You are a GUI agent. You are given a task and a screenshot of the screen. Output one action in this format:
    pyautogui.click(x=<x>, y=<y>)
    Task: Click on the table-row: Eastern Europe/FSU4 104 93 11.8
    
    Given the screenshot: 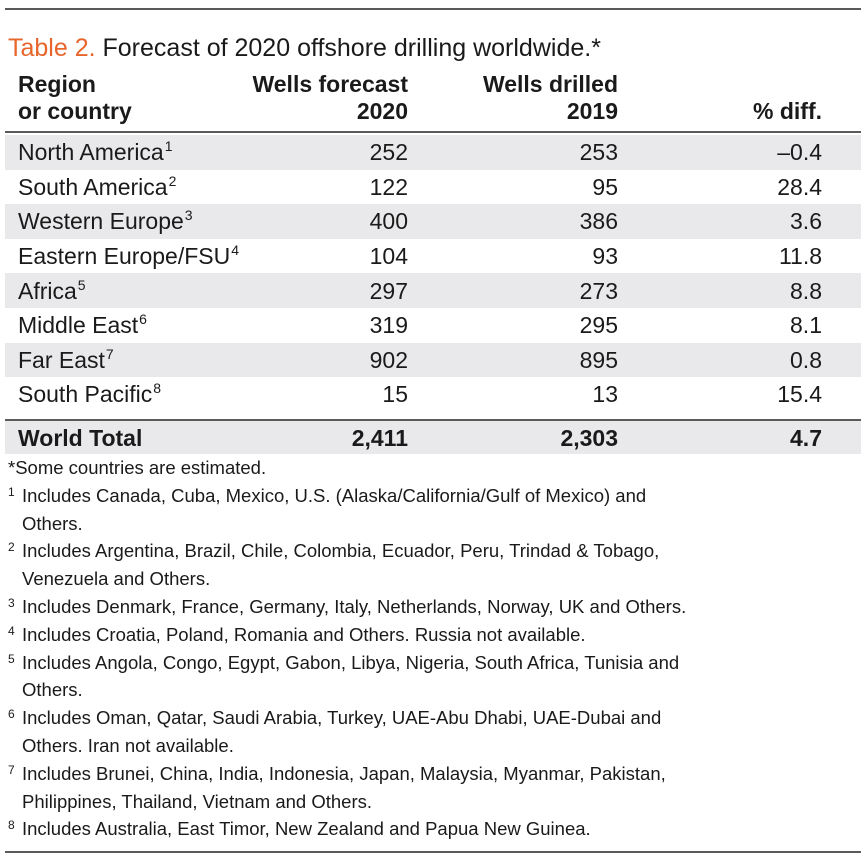 What is the action you would take?
    pyautogui.click(x=433, y=256)
    